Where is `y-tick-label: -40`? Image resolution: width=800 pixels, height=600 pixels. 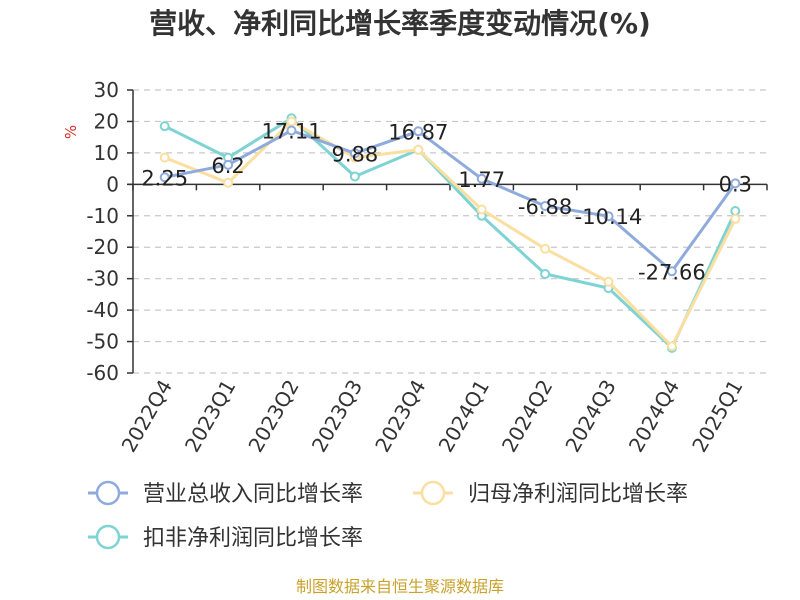 y-tick-label: -40 is located at coordinates (102, 310).